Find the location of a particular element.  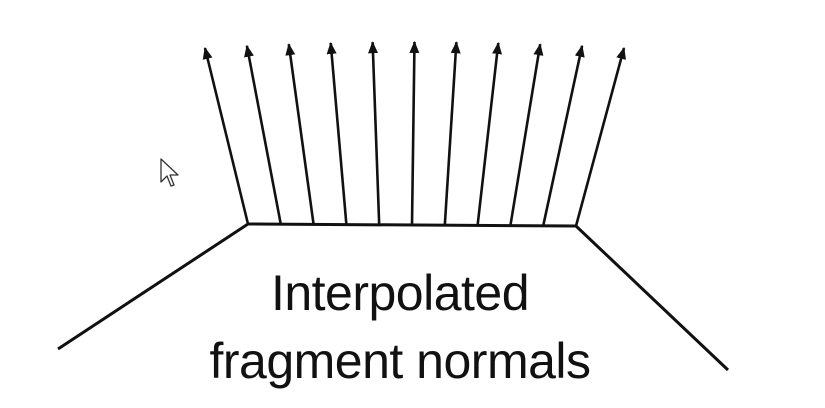

caption-line-fragment-normals: fragment normals is located at coordinates (400, 361).